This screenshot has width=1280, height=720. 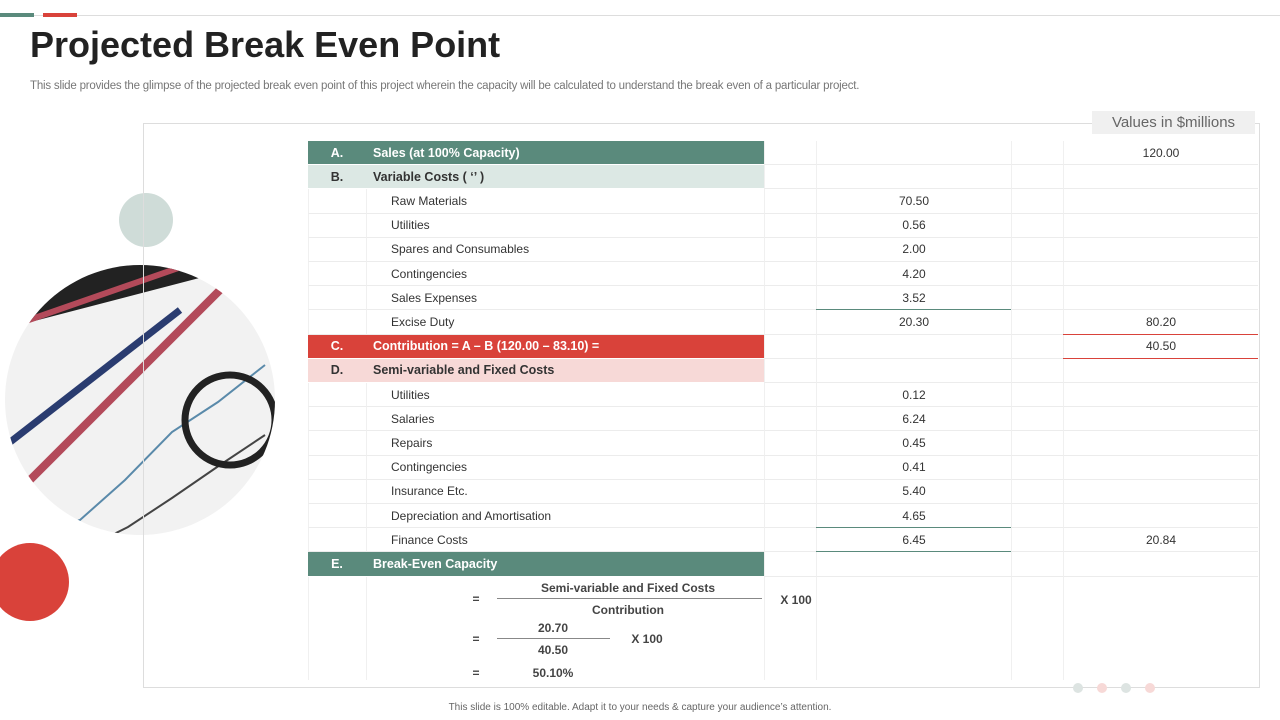 I want to click on cell-label: Utilities, so click(x=565, y=225).